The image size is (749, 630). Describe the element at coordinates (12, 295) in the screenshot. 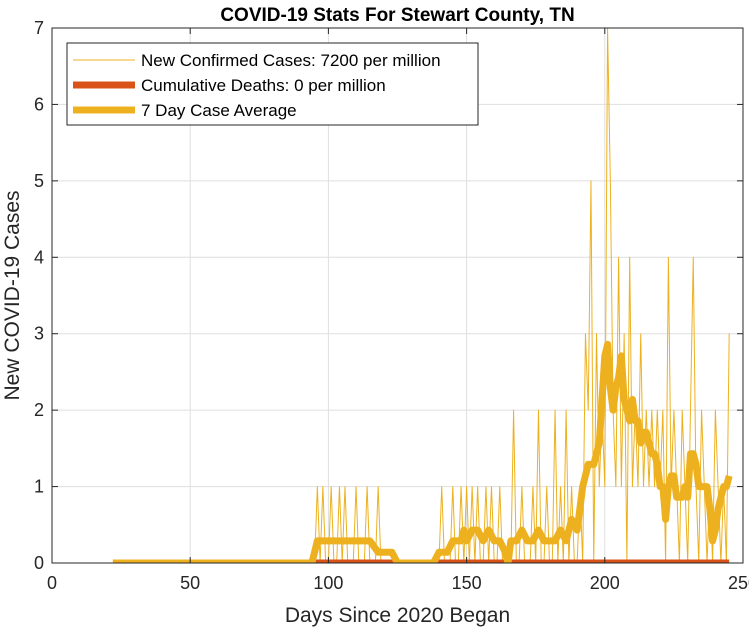

I see `y-axis-label: New COVID-19 Cases` at that location.